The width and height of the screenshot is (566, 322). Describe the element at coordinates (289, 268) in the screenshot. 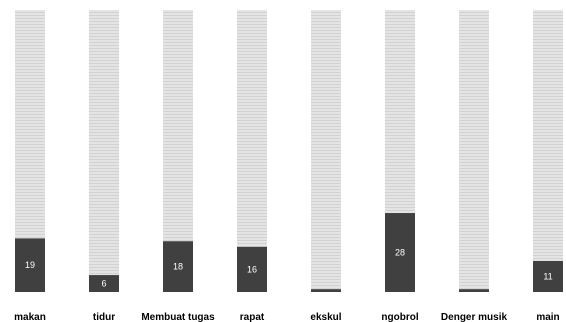

I see `value-labels: 19 6 18 16 28 11` at that location.